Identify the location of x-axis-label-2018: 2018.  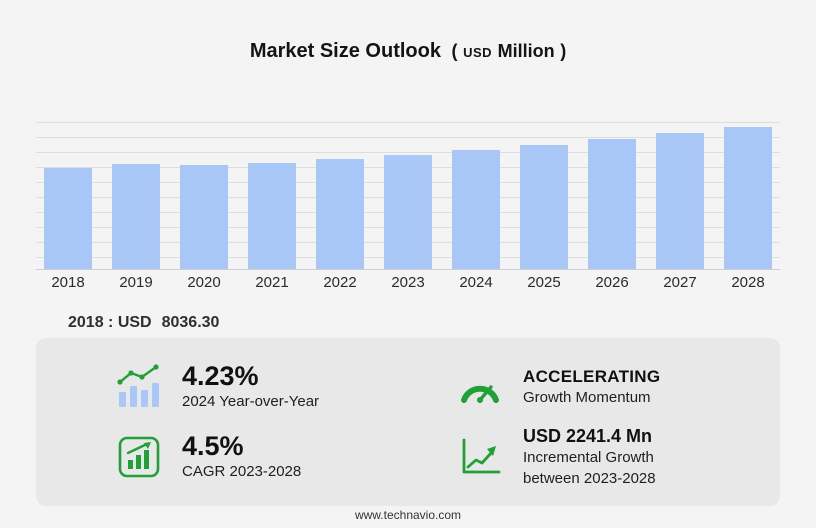
(68, 282).